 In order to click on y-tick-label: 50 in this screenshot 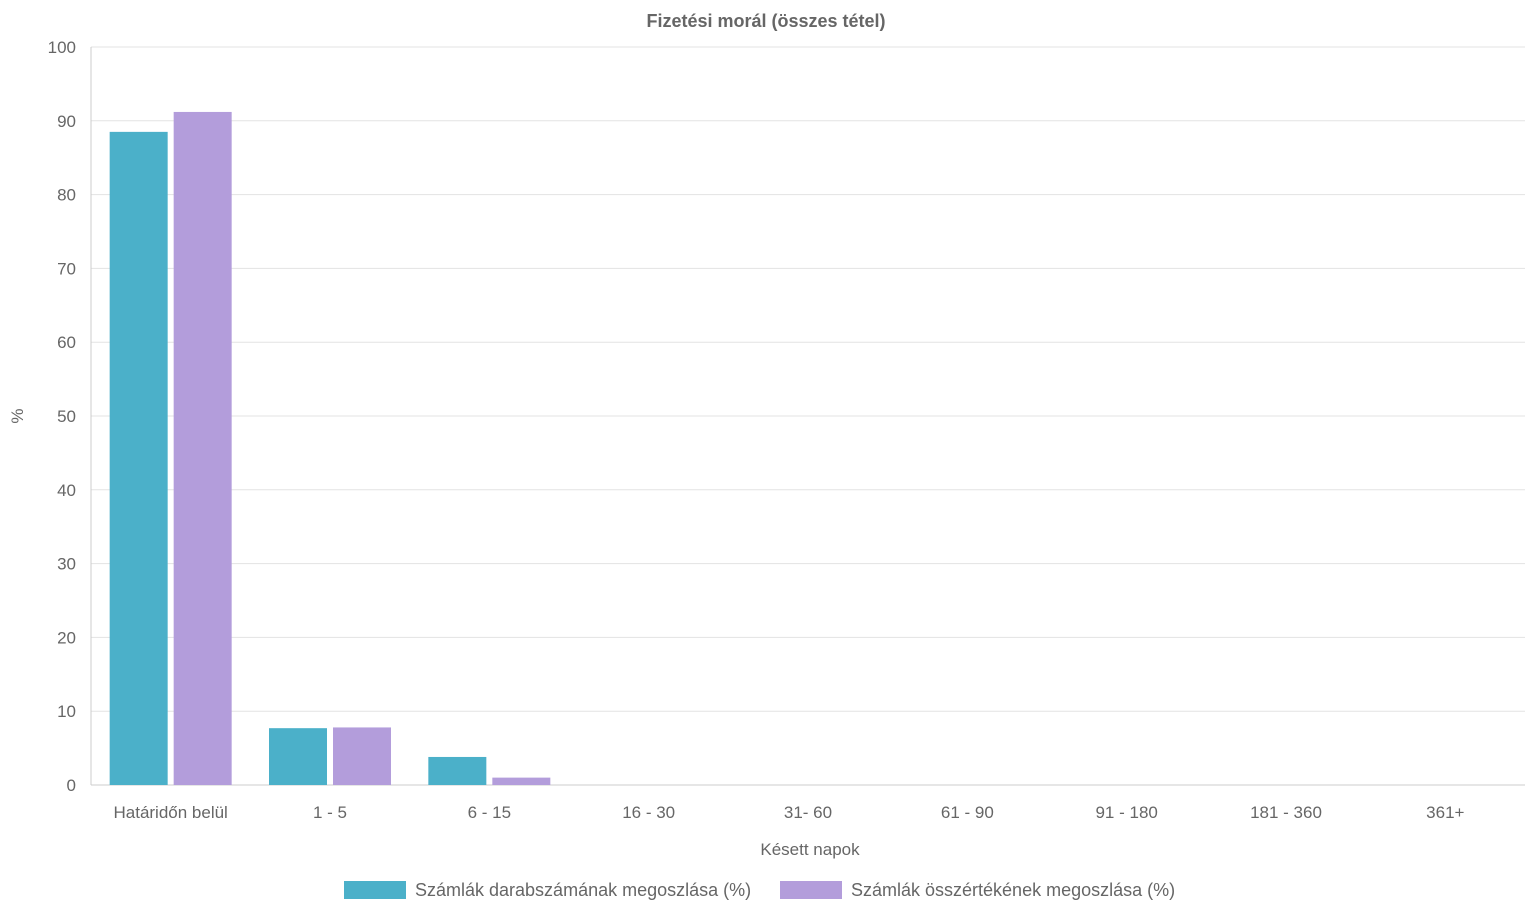, I will do `click(66, 416)`.